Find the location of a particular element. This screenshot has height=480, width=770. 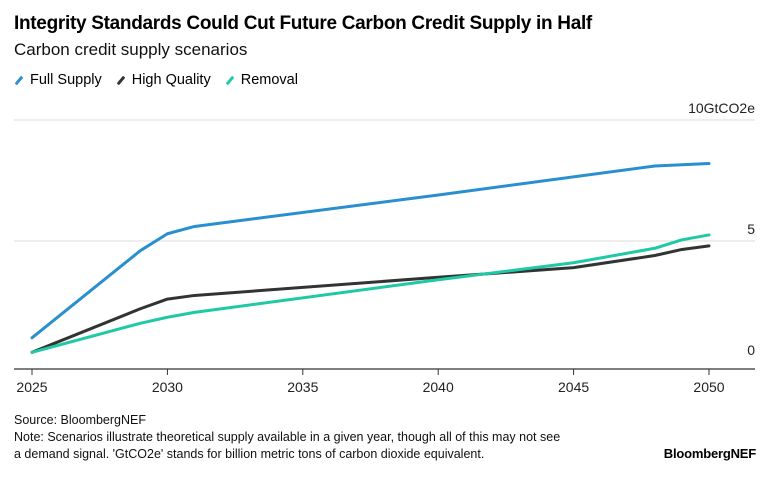

legend-item: Full Supply is located at coordinates (58, 80).